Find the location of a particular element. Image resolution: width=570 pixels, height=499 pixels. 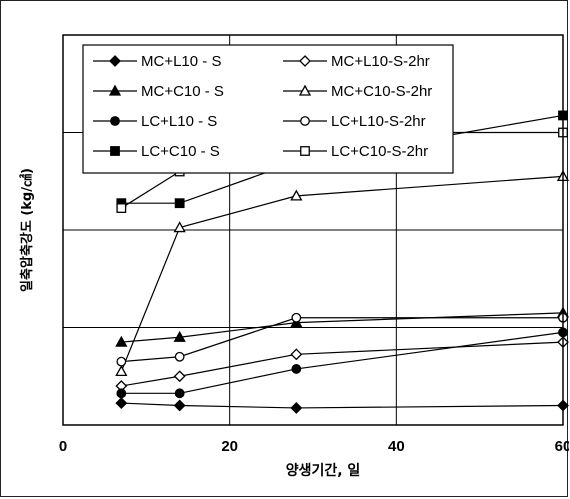

legend-item: MC+L10 - S is located at coordinates (157, 61).